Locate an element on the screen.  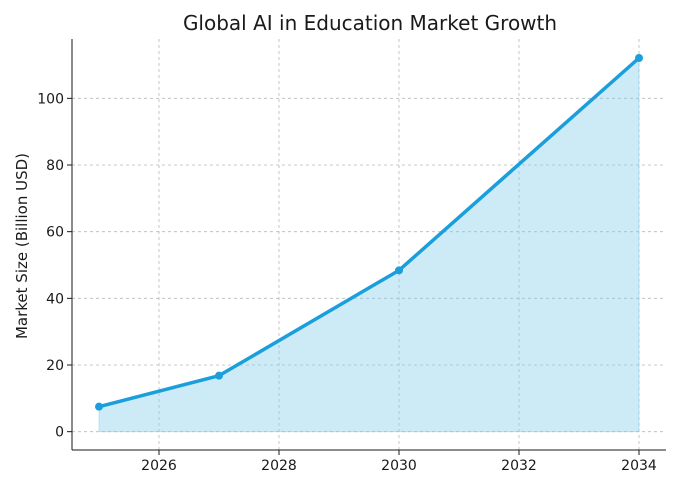
x-tick-label-2030: 2030 is located at coordinates (399, 466).